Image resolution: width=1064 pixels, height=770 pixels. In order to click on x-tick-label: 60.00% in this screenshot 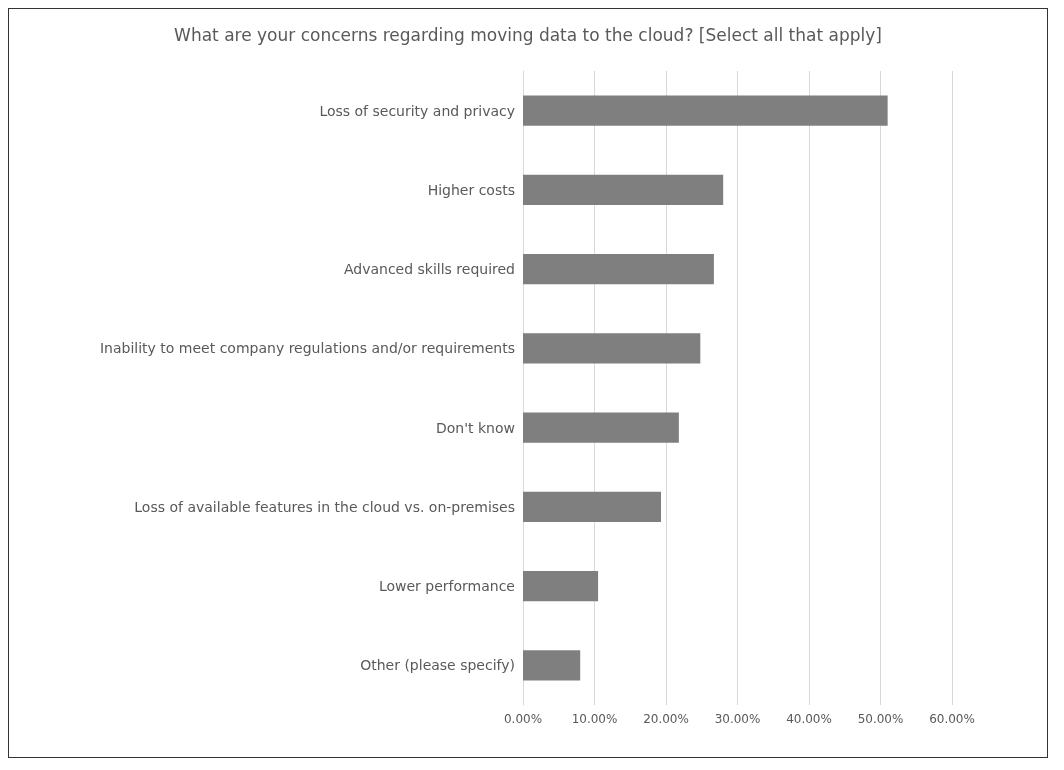, I will do `click(952, 719)`.